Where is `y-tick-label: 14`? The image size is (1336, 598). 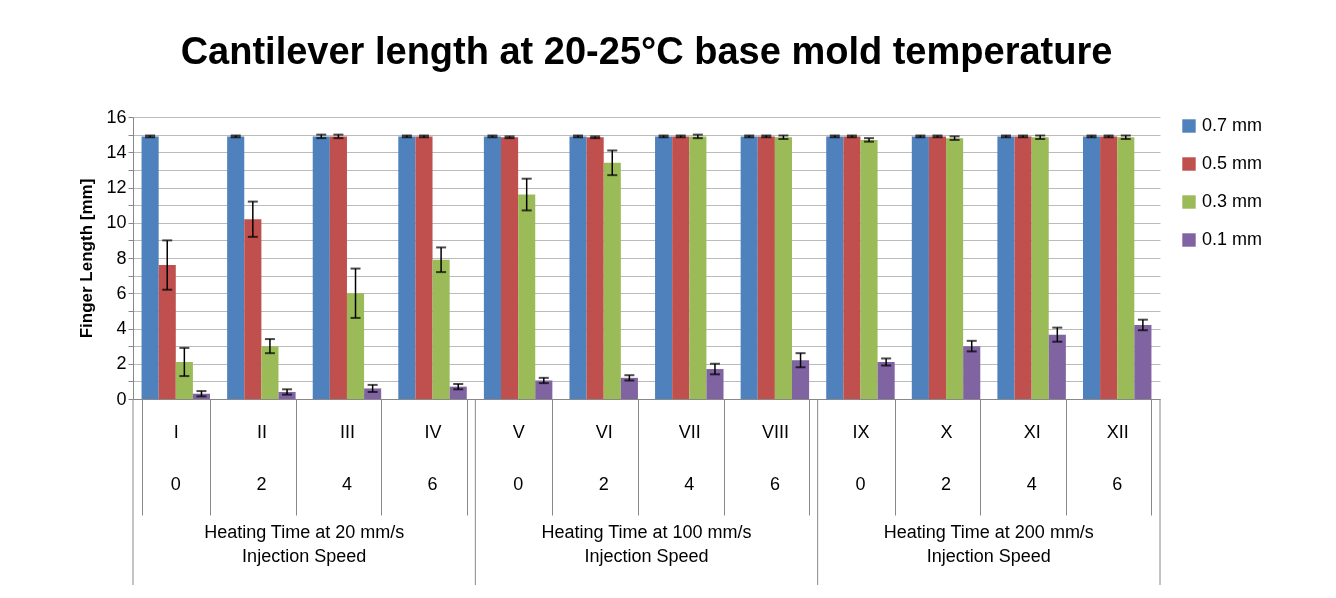
y-tick-label: 14 is located at coordinates (116, 151).